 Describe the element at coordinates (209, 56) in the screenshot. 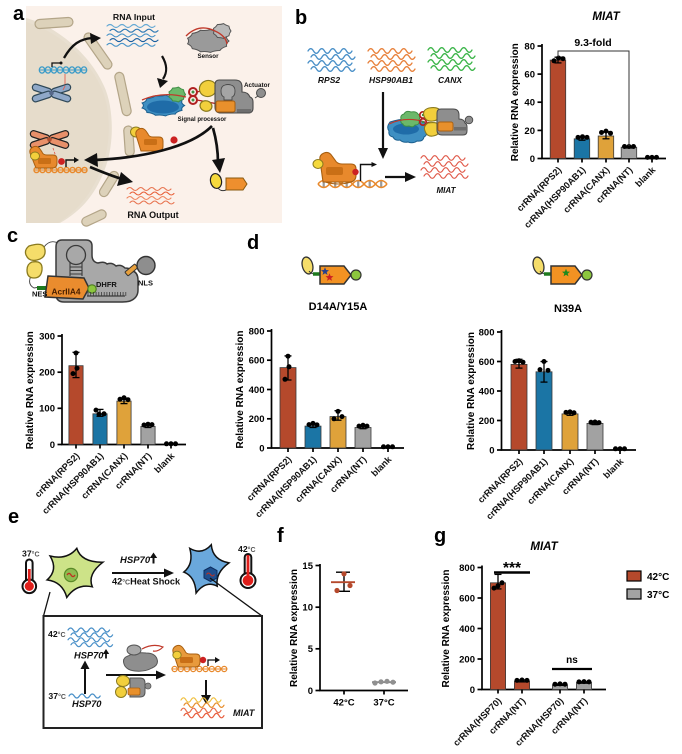

I see `svg-text: Sensor` at that location.